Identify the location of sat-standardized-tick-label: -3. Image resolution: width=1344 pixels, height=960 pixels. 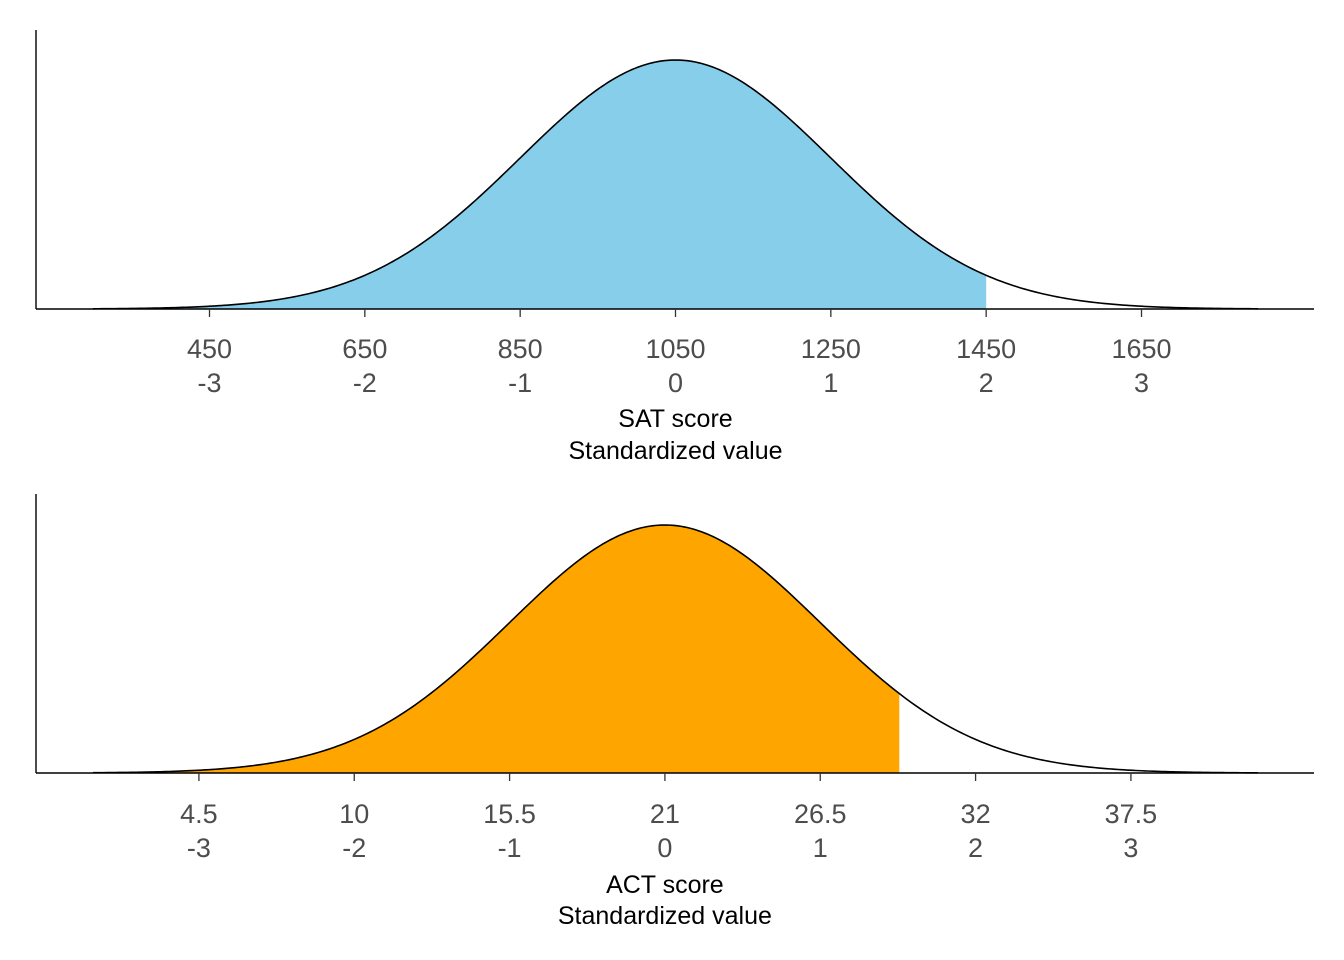
(209, 383).